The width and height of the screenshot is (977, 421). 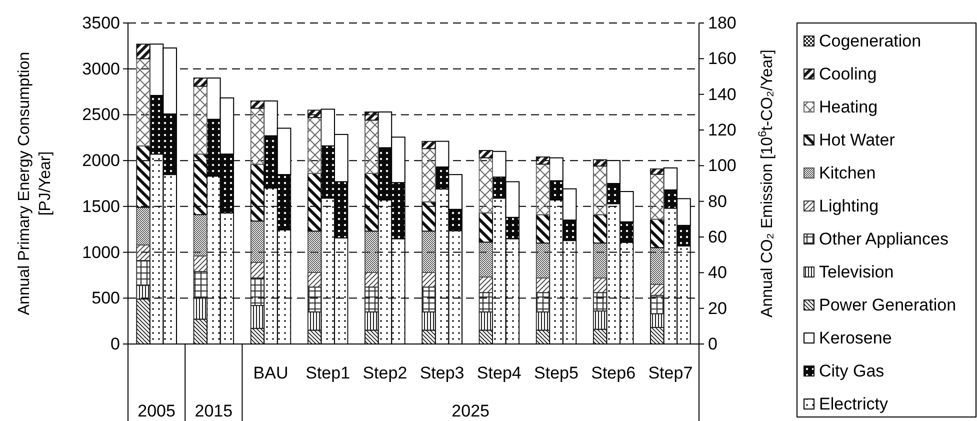 I want to click on y2-tick-label: 80, so click(x=717, y=201).